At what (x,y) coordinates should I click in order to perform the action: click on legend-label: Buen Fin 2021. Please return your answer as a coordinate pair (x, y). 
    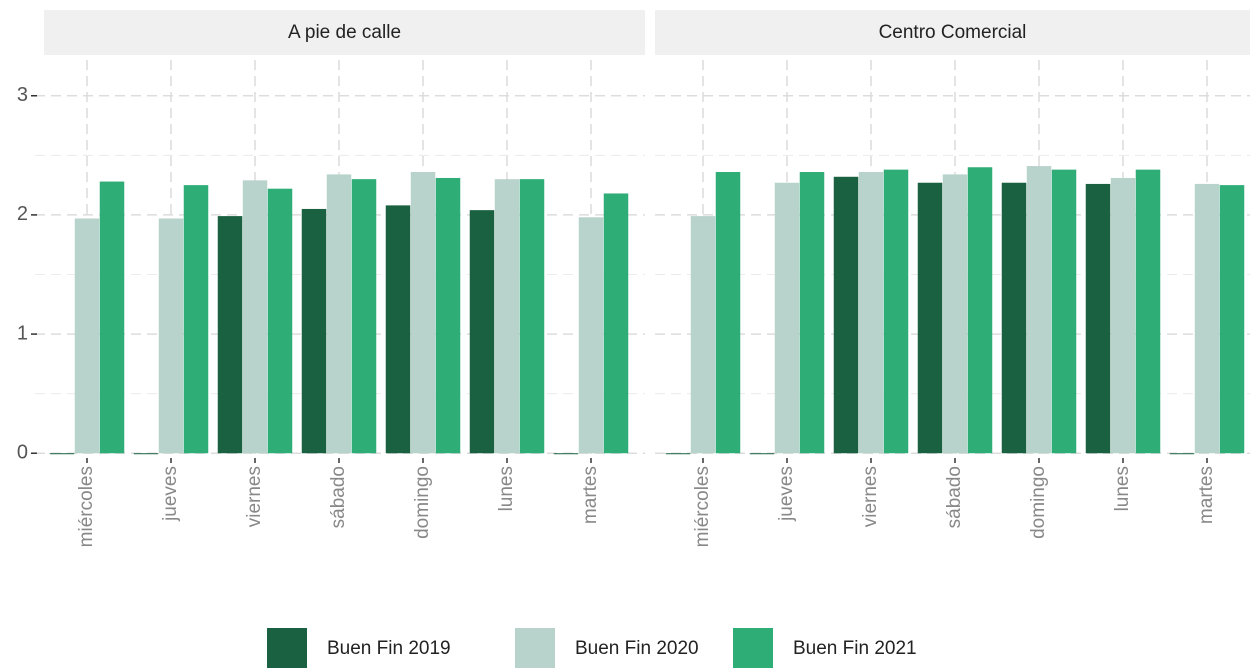
    Looking at the image, I should click on (855, 648).